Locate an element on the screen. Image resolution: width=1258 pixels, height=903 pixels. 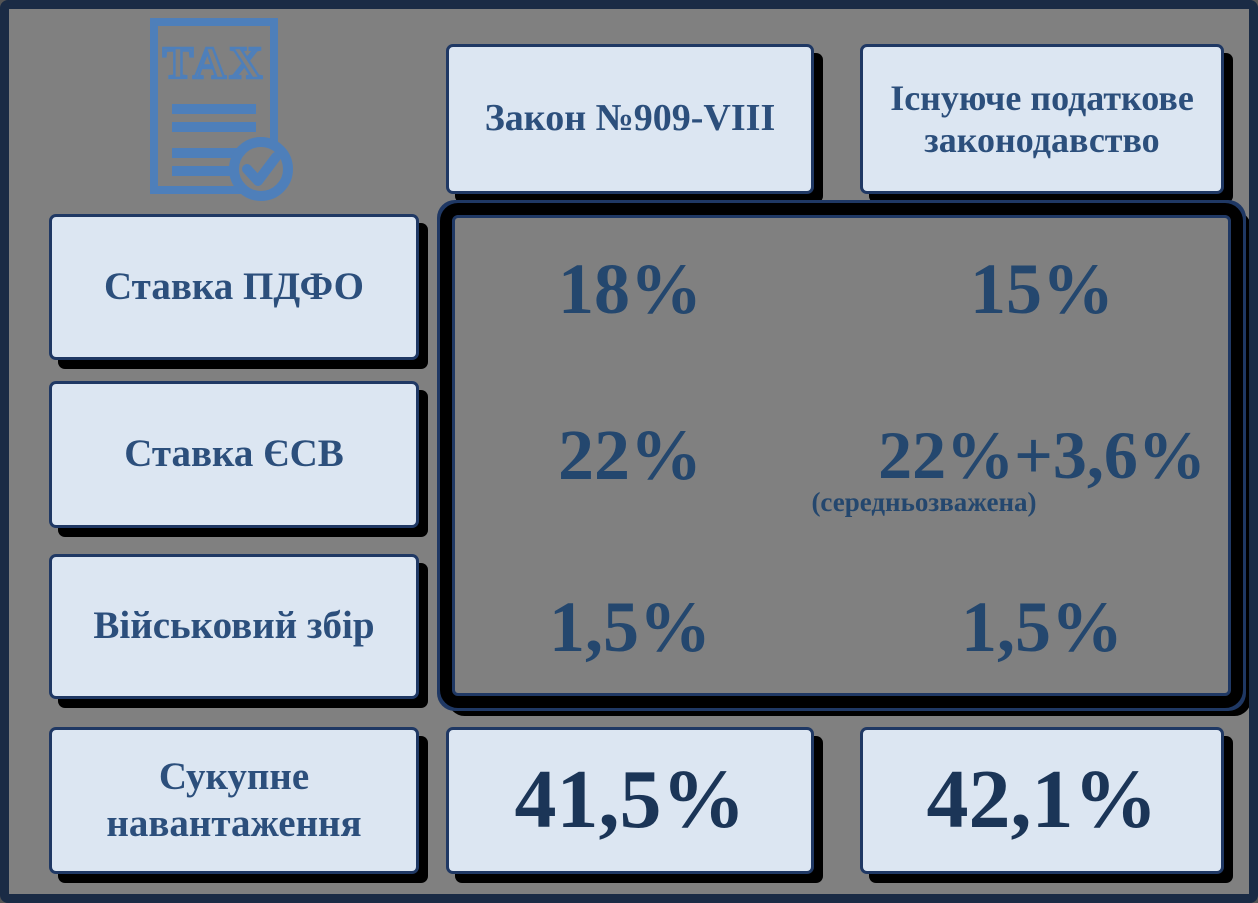
column-header-law-label: Закон №909-VIII is located at coordinates (630, 118).